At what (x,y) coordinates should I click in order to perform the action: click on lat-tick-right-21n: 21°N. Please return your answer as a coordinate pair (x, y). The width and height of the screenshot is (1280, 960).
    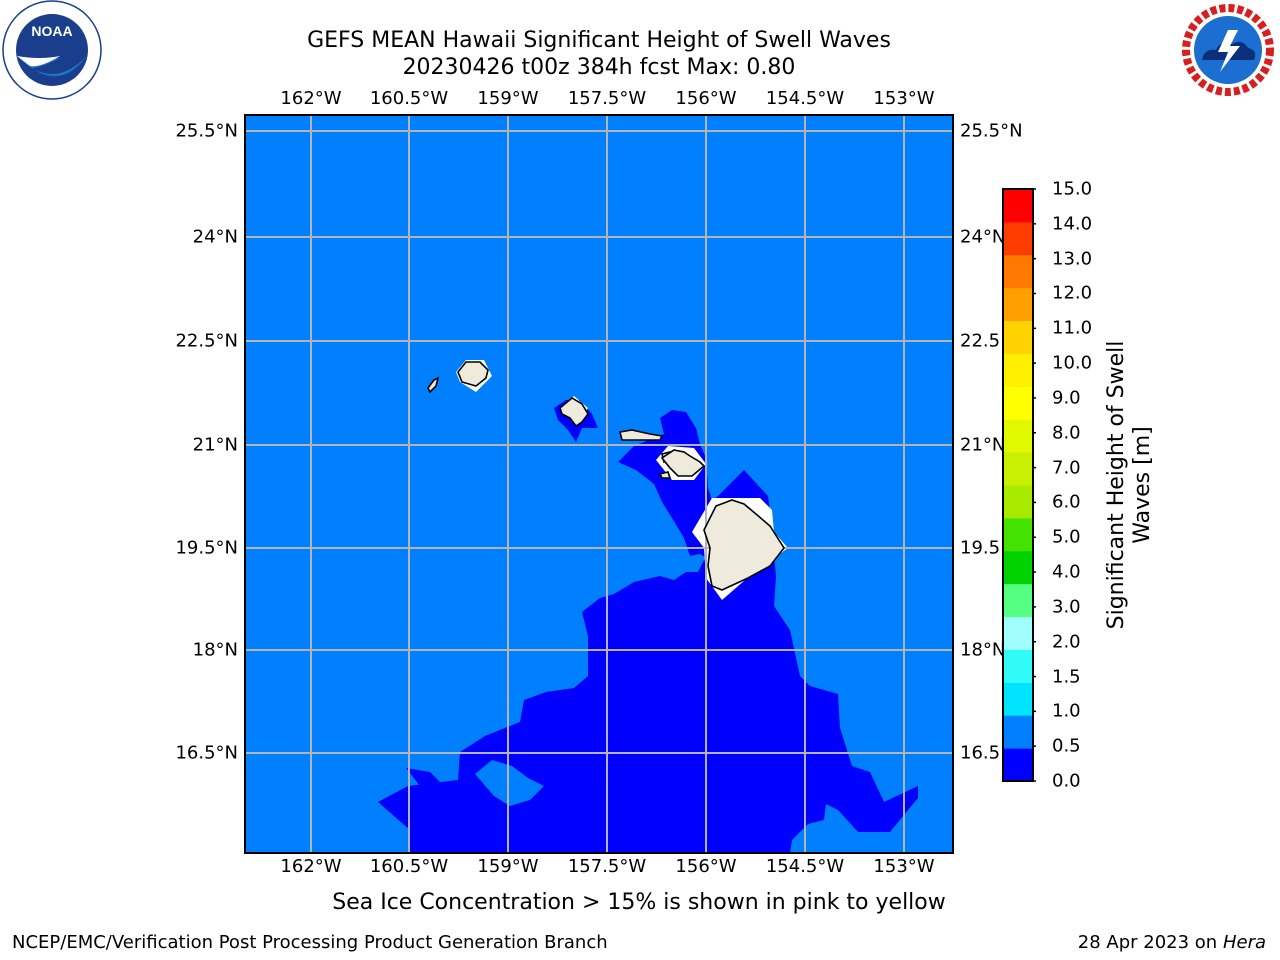
    Looking at the image, I should click on (983, 445).